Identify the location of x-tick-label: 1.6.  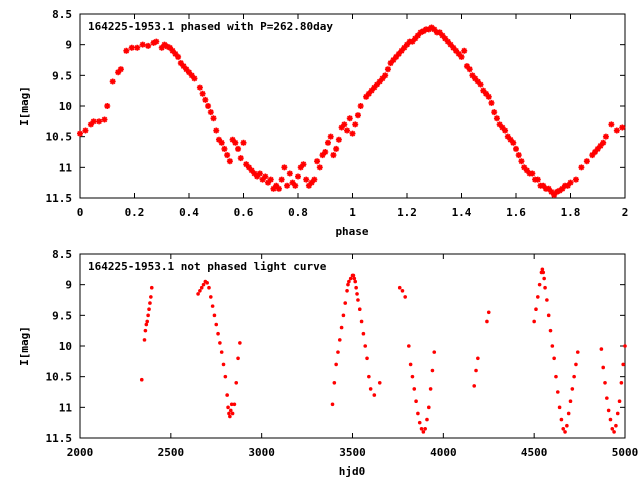
(516, 212).